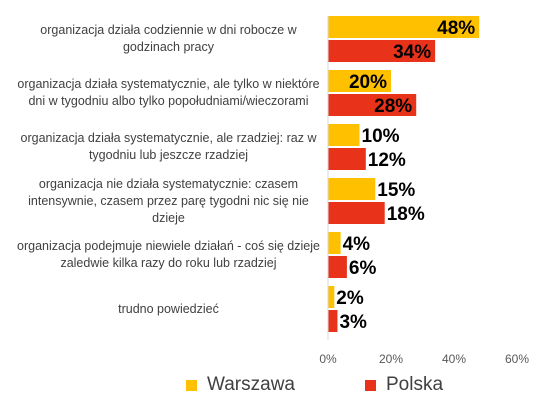  I want to click on value-label-polska-6: 3%, so click(353, 322).